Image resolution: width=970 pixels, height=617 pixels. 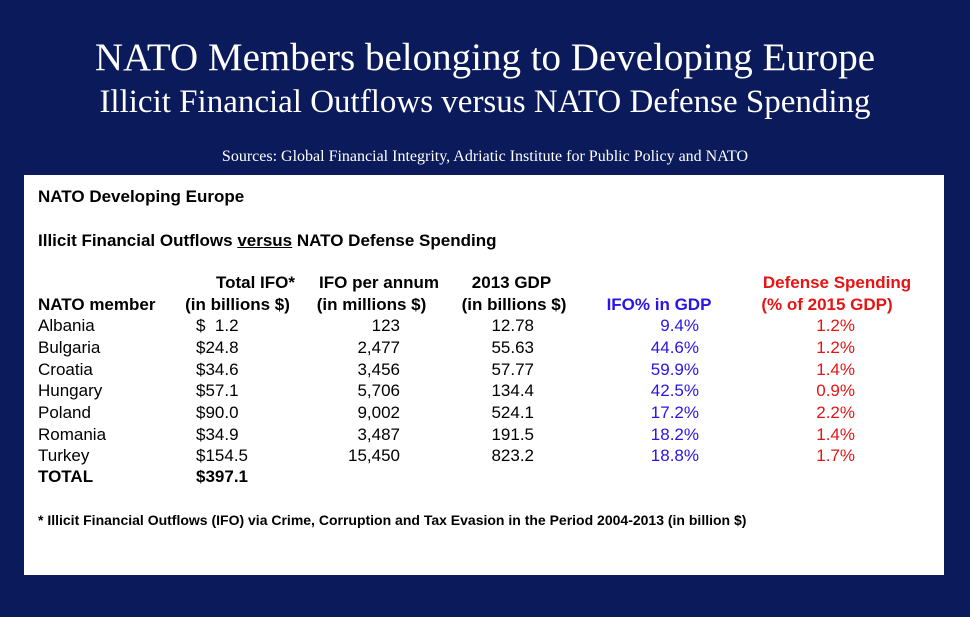 I want to click on cell-total-ifo: $ 1.2, so click(x=217, y=325).